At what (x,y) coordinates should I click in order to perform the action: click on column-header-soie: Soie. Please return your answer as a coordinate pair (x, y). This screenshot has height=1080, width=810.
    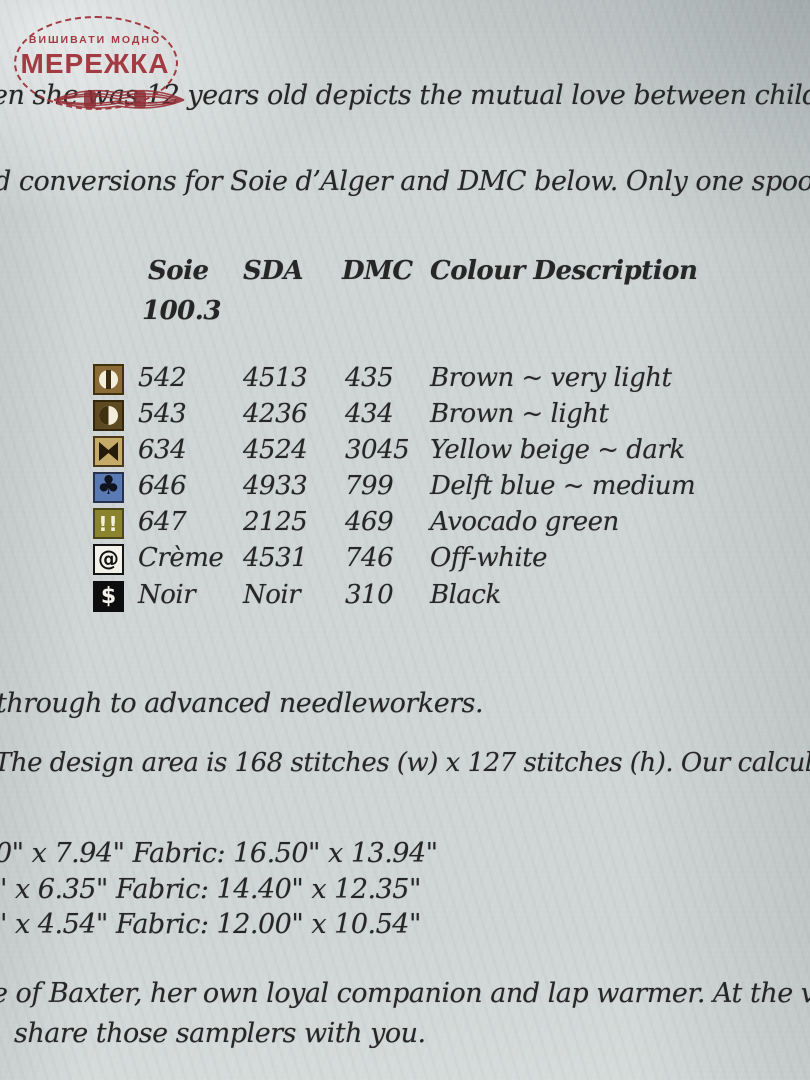
    Looking at the image, I should click on (178, 271).